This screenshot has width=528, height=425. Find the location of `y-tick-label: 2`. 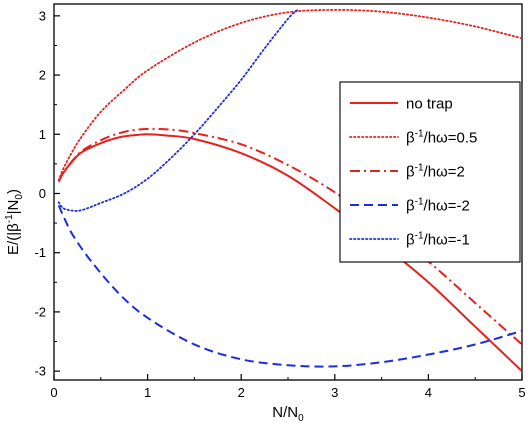

y-tick-label: 2 is located at coordinates (42, 75).